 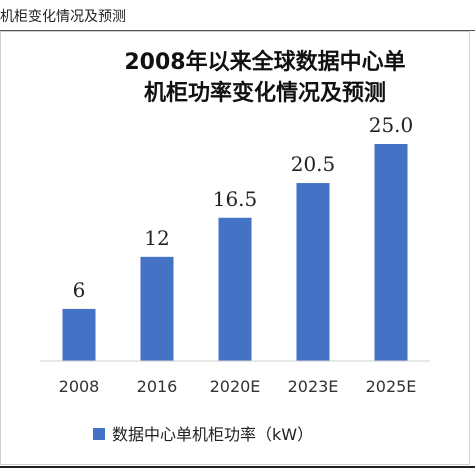 What do you see at coordinates (237, 30) in the screenshot?
I see `top-rule` at bounding box center [237, 30].